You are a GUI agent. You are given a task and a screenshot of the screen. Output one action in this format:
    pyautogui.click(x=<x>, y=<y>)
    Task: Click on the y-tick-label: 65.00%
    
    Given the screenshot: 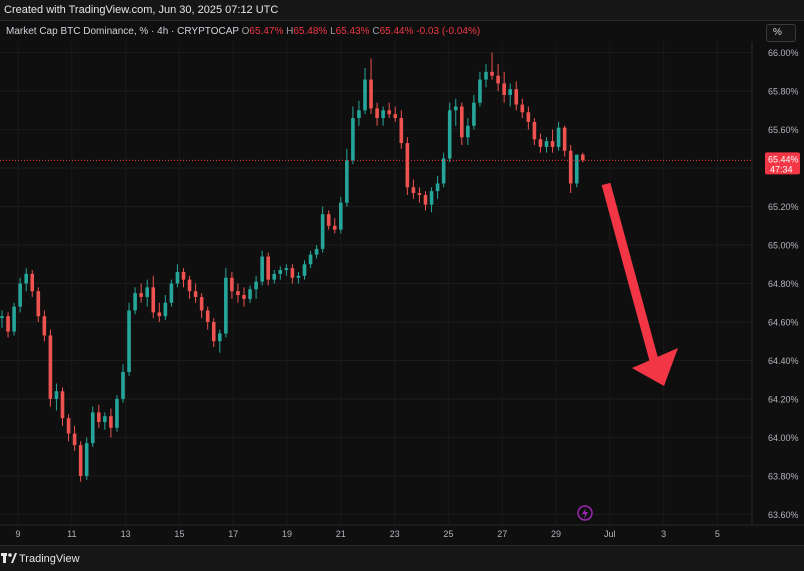 What is the action you would take?
    pyautogui.click(x=783, y=246)
    